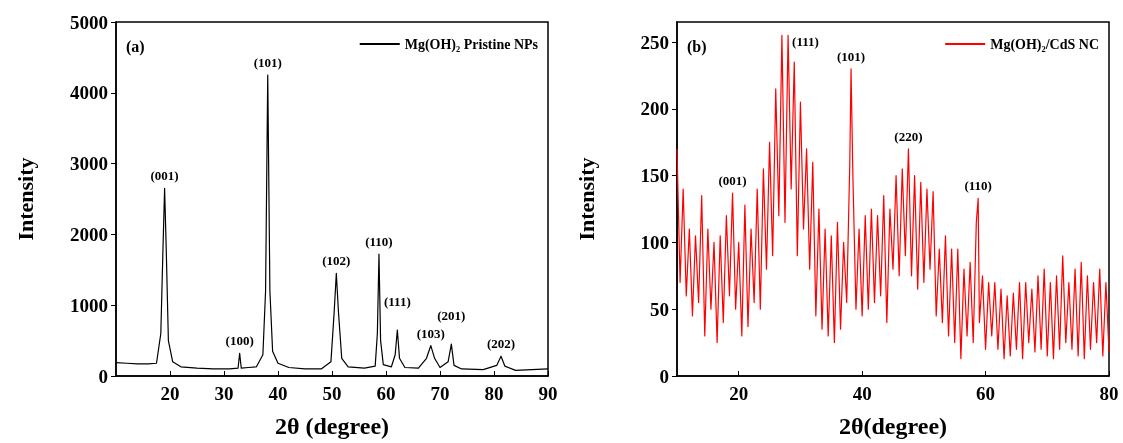 Image resolution: width=1123 pixels, height=443 pixels. I want to click on y-tick-label: 2000, so click(89, 234).